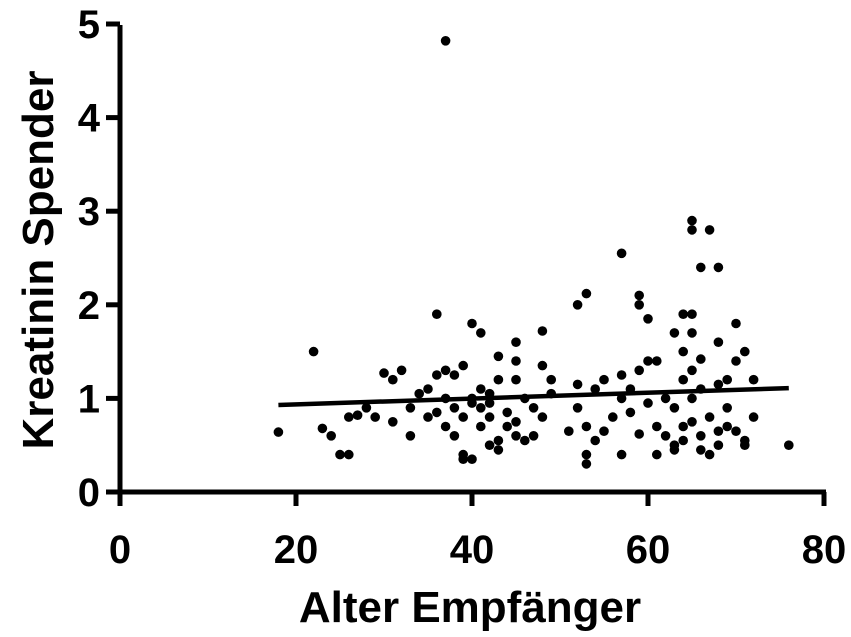  Describe the element at coordinates (89, 212) in the screenshot. I see `y-tick-label: 3` at that location.